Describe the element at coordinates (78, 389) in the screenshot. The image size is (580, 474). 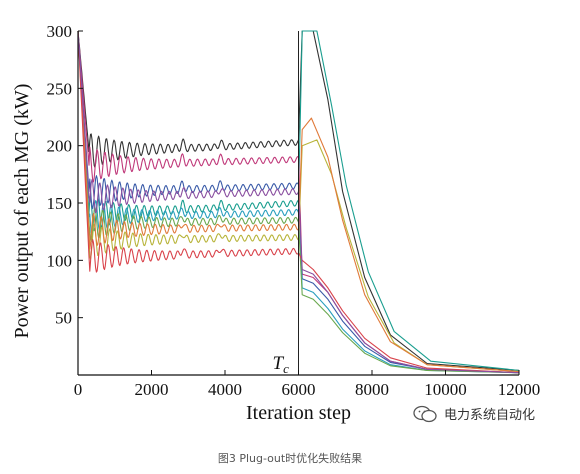
I see `x-tick-label: 0` at that location.